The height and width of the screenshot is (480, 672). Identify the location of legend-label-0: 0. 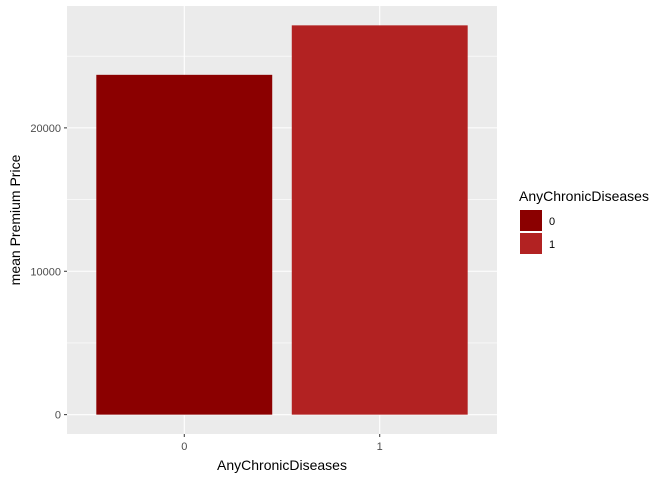
(552, 222).